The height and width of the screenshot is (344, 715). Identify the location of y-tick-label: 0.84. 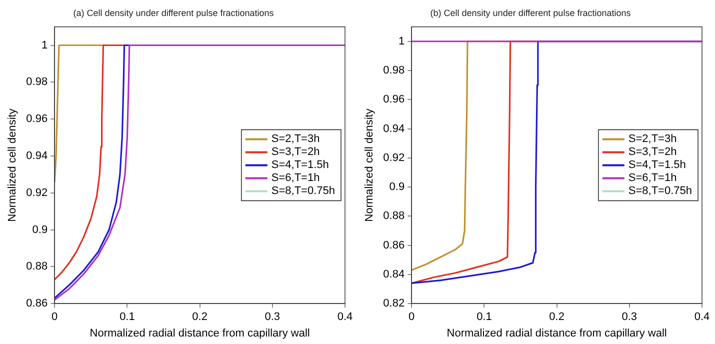
(394, 274).